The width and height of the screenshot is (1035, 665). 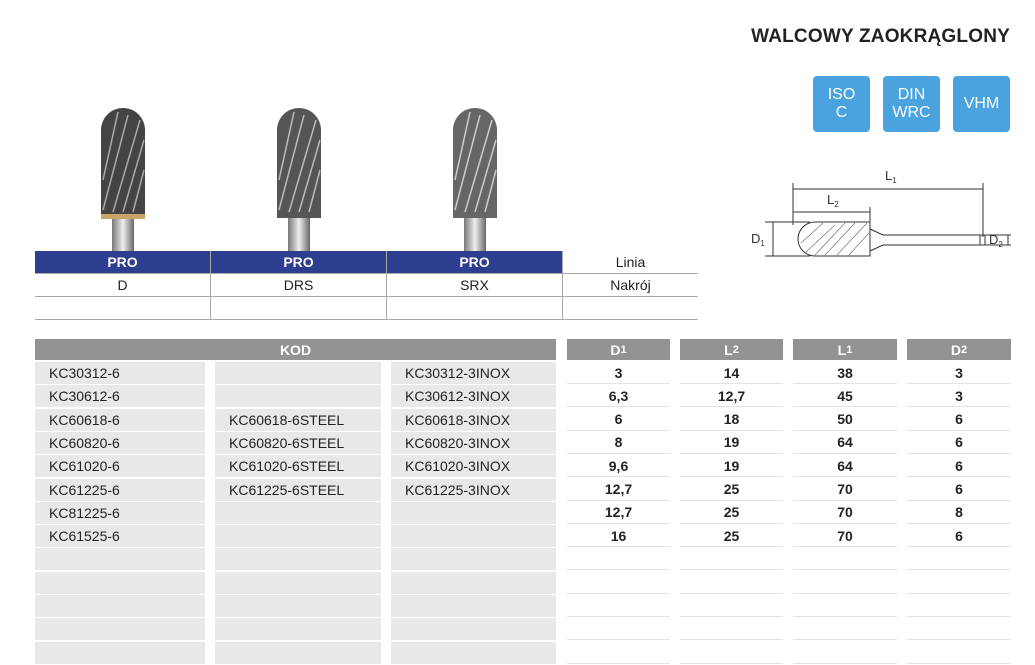 What do you see at coordinates (120, 373) in the screenshot?
I see `code-cell: KC30312-6` at bounding box center [120, 373].